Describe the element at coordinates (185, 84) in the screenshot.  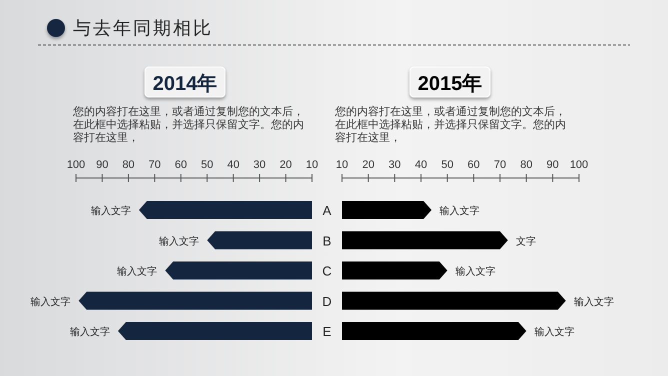
I see `chart-title: 2014年` at that location.